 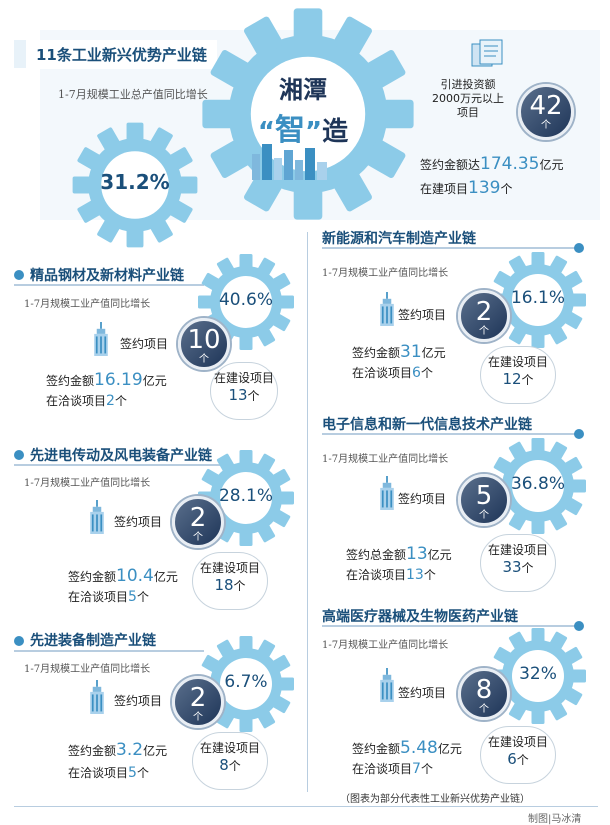 What do you see at coordinates (306, 806) in the screenshot?
I see `footer-line` at bounding box center [306, 806].